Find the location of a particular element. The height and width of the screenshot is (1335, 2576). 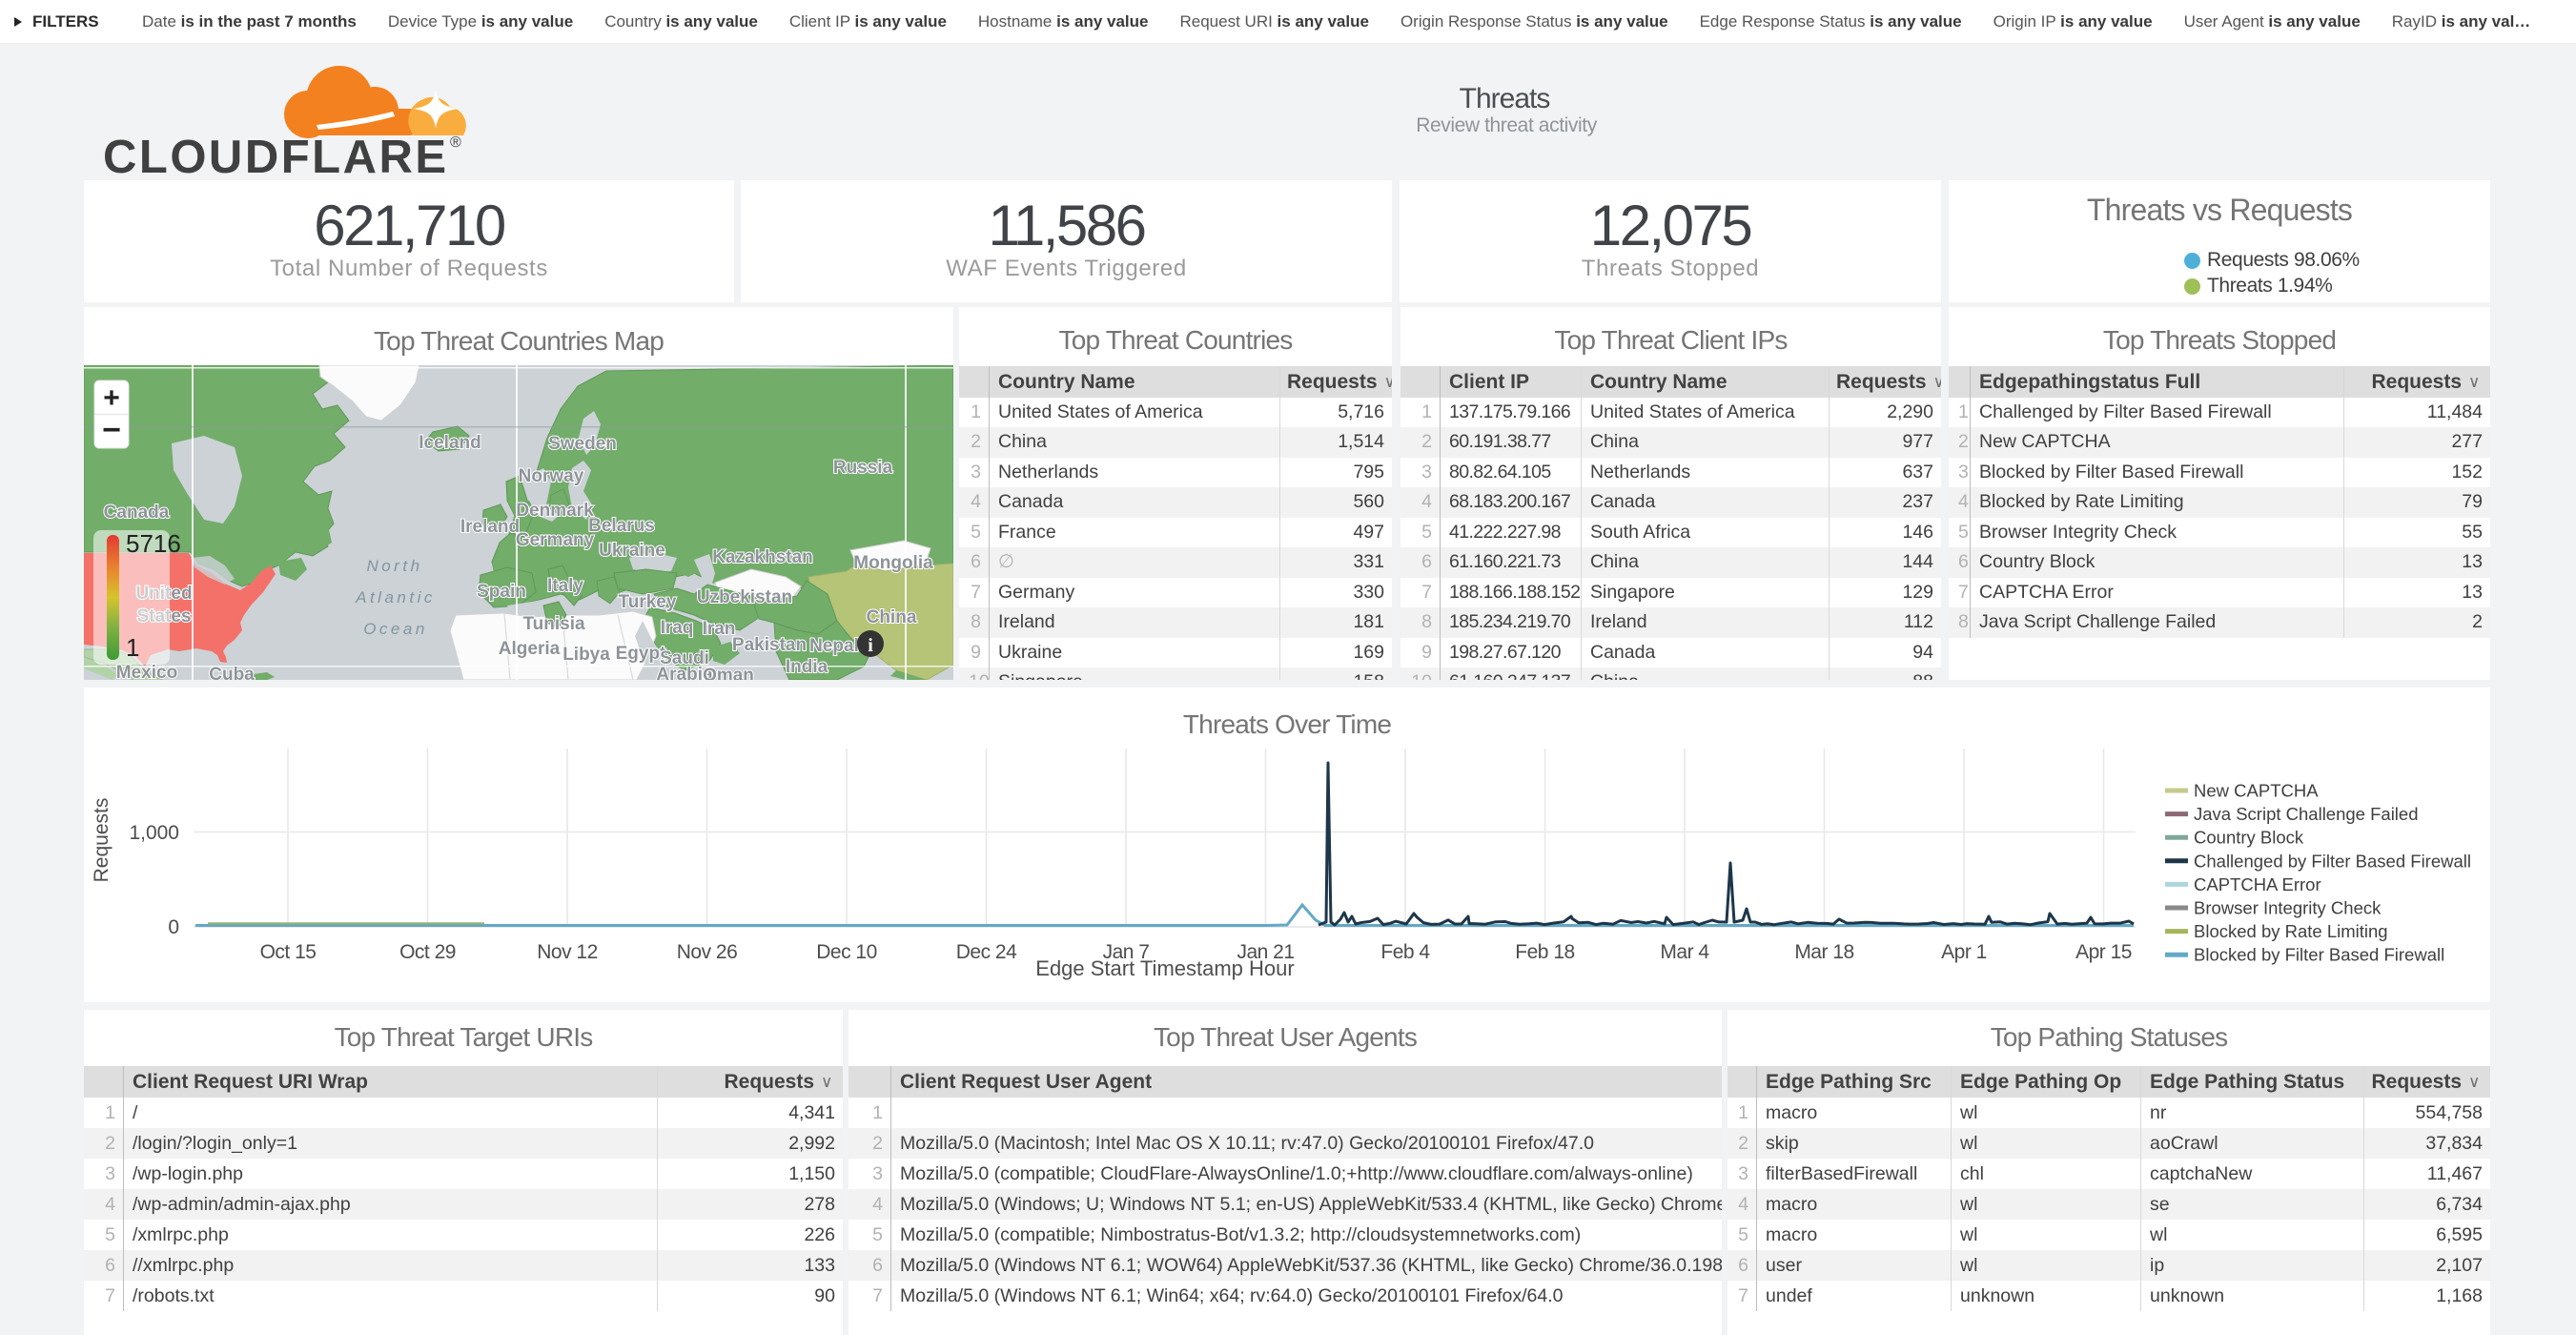

svg-text: Norway is located at coordinates (551, 476).